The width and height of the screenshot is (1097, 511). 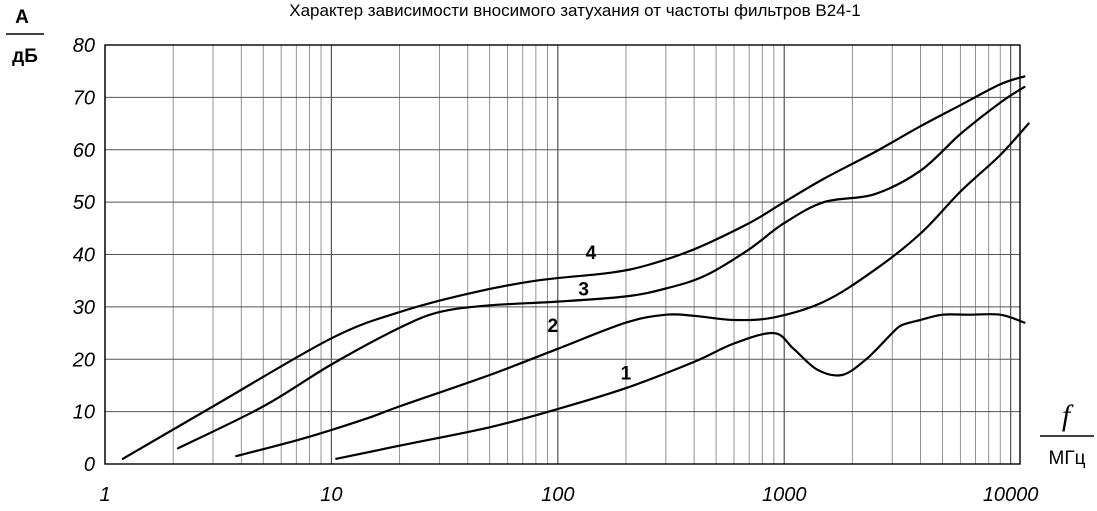 I want to click on curve-labels: 1 23 4, so click(x=589, y=313).